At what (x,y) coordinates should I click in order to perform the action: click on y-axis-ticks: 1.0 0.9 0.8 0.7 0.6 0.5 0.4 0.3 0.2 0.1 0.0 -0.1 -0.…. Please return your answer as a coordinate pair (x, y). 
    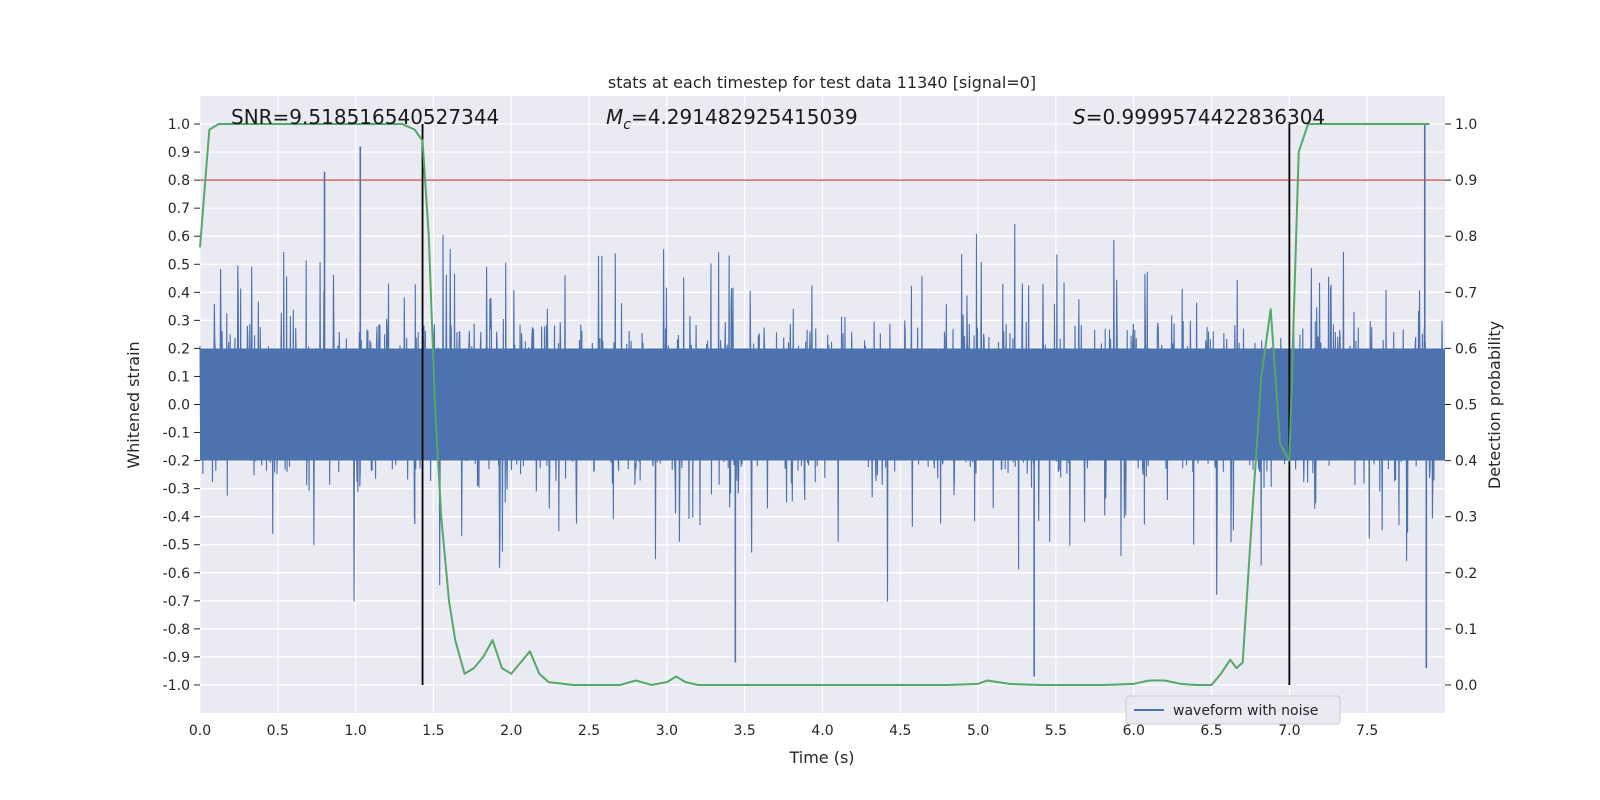
    Looking at the image, I should click on (181, 405).